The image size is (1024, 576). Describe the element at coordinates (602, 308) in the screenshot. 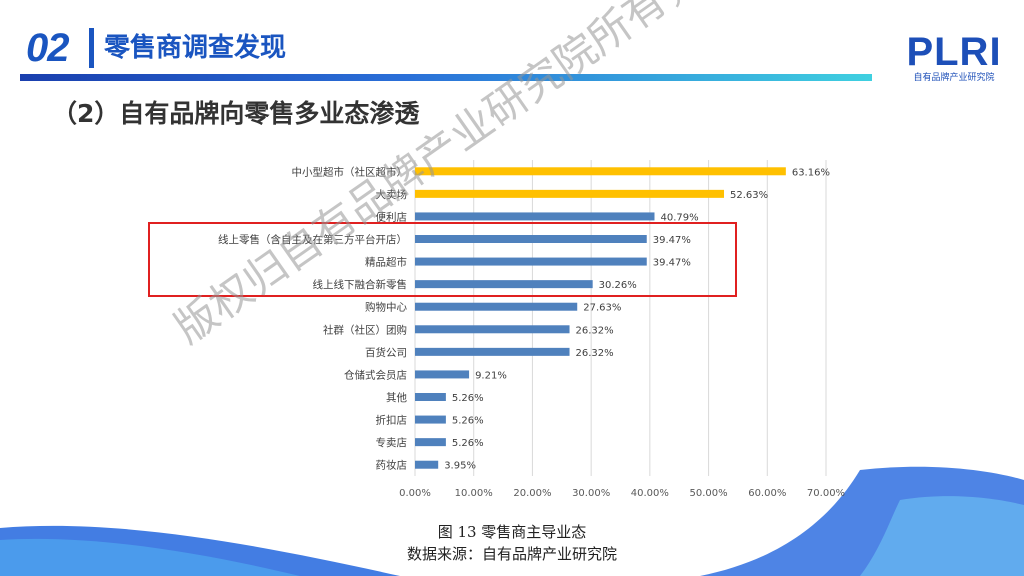

I see `value-label: 27.63%` at that location.